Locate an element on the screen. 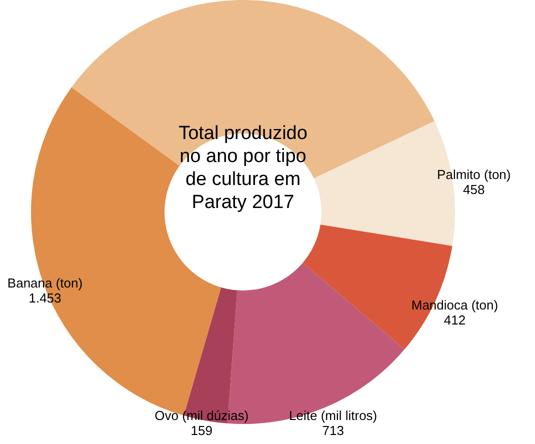 The height and width of the screenshot is (444, 535). text: Total produzido no ano por tipo de cultura em Paraty 2017 is located at coordinates (243, 168).